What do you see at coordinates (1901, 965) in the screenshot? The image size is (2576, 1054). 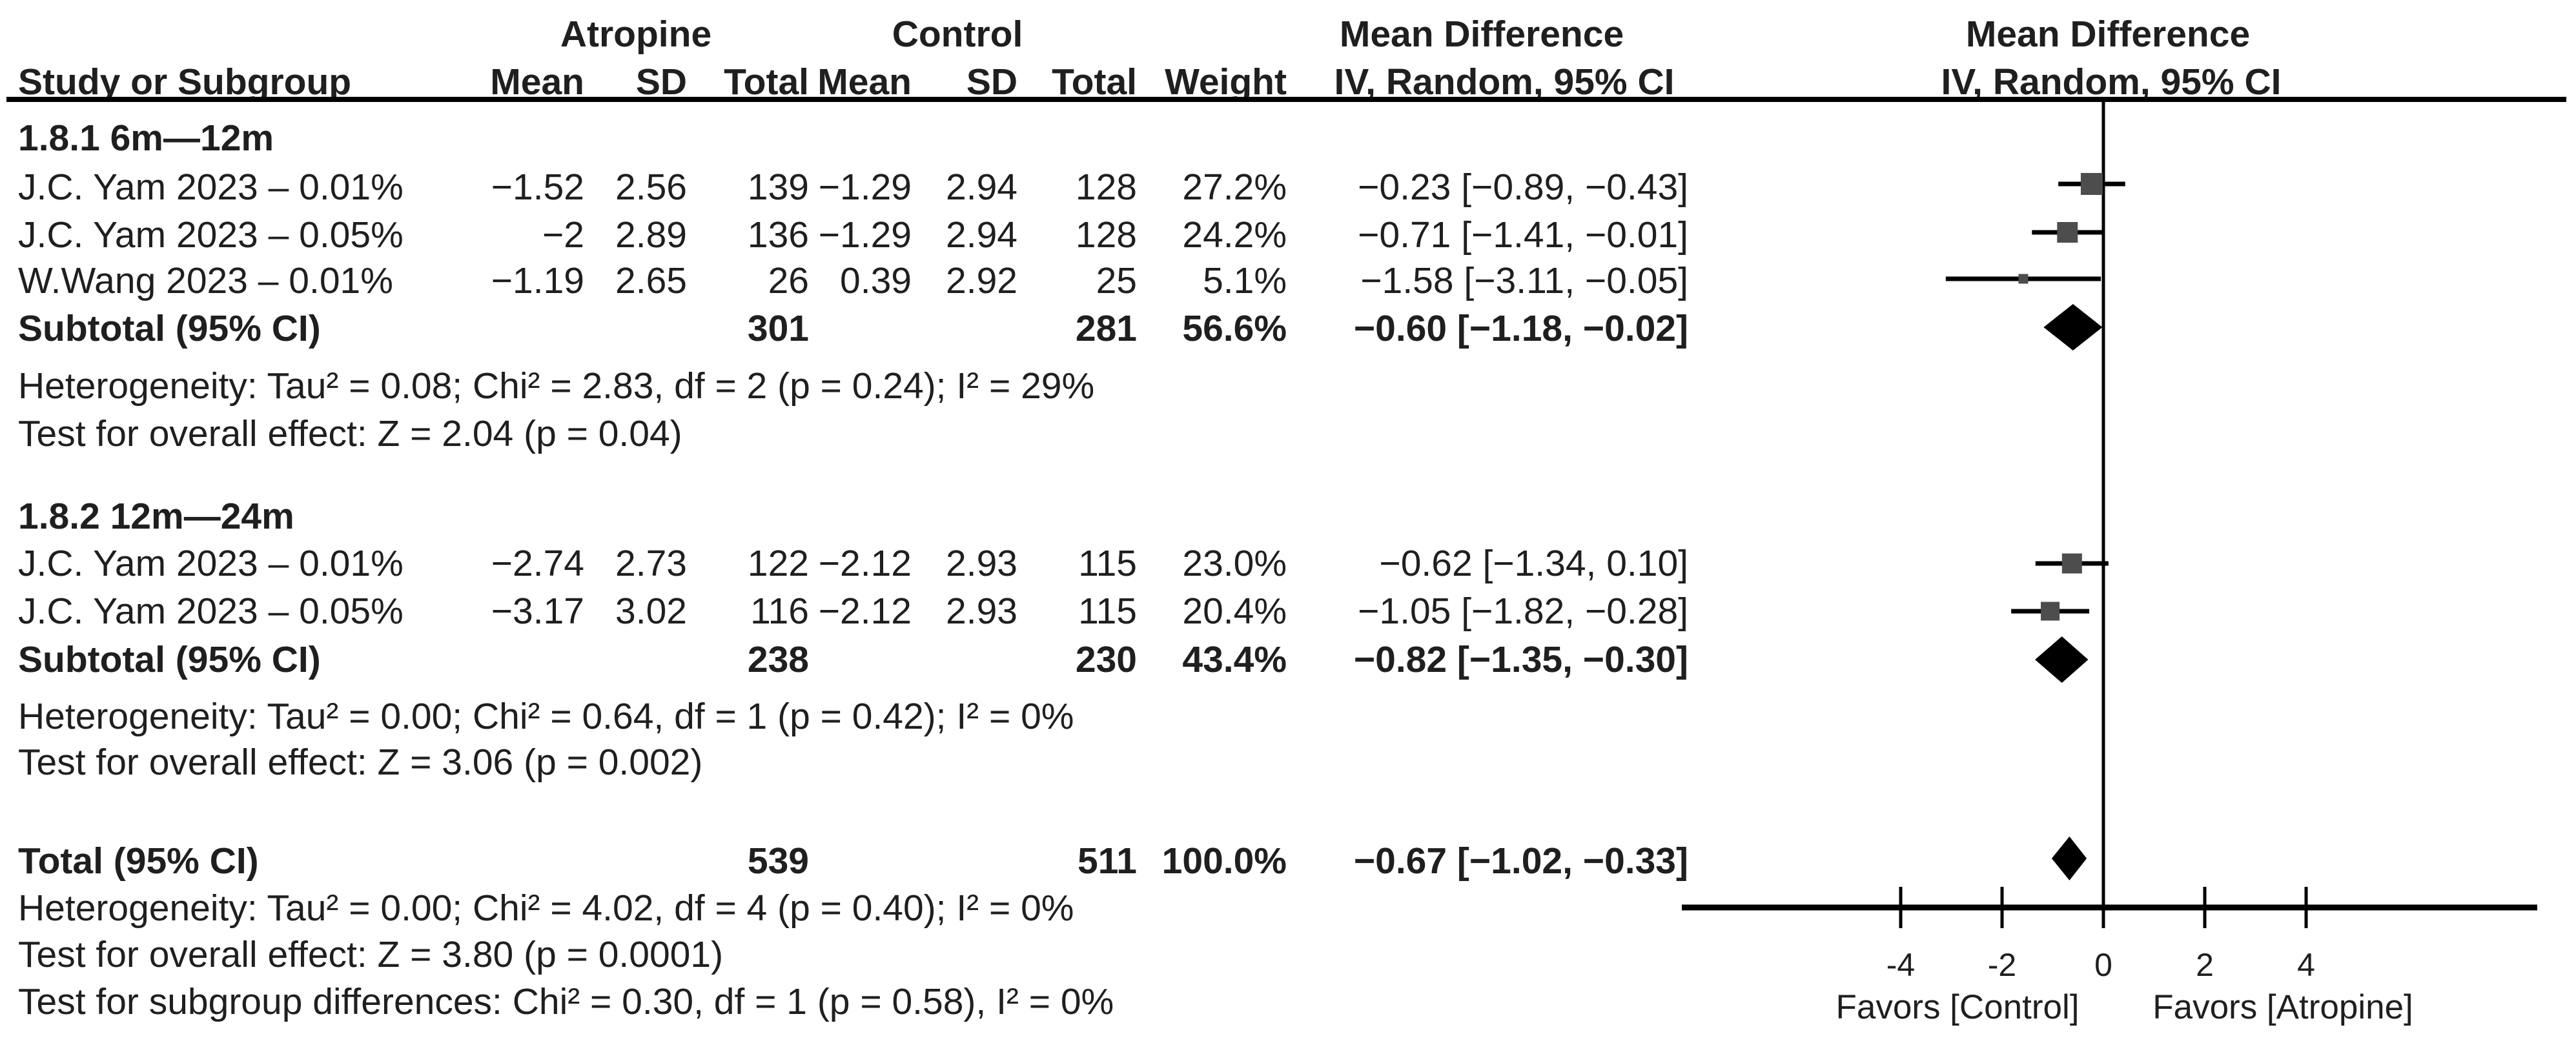 I see `x-tick-label: -4` at bounding box center [1901, 965].